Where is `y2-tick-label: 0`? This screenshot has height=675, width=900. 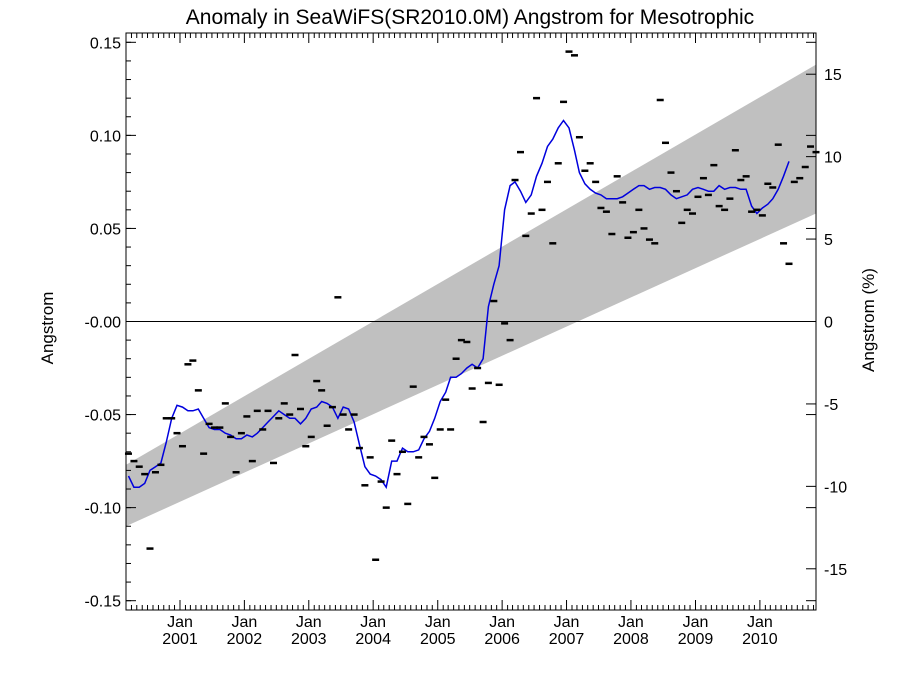 y2-tick-label: 0 is located at coordinates (828, 323).